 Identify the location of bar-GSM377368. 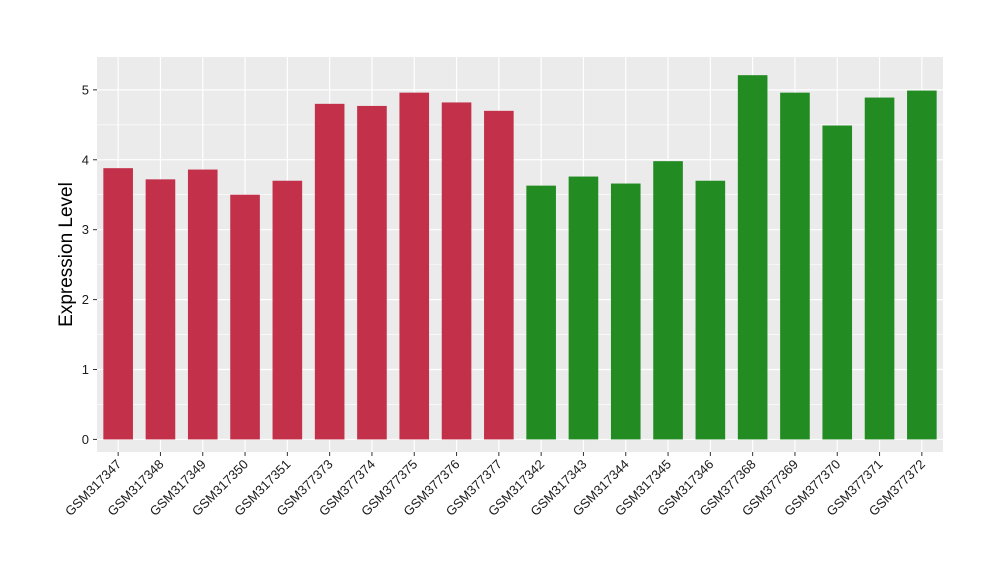
(752, 257).